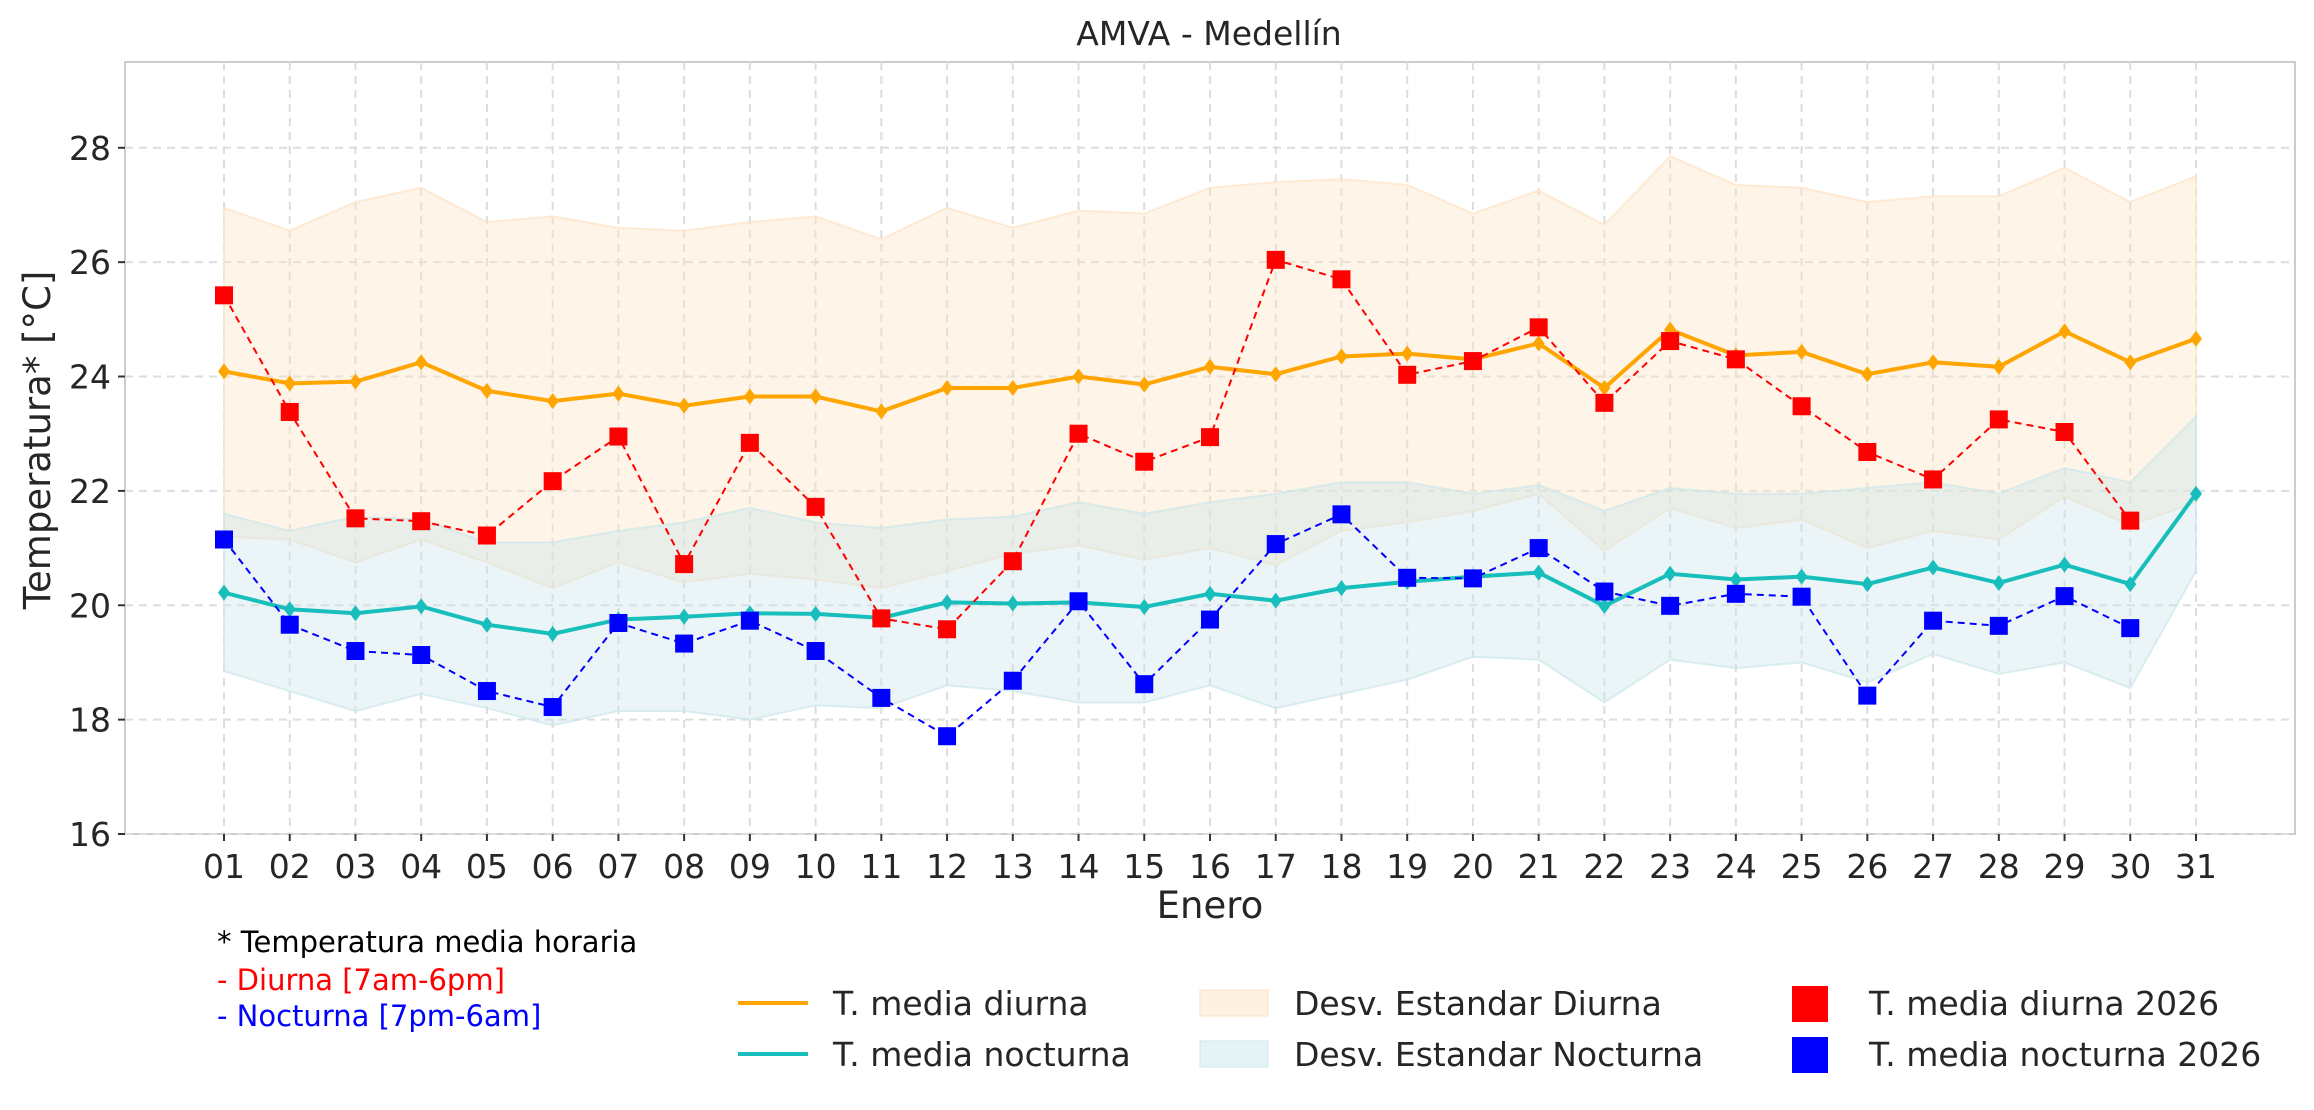 The image size is (2314, 1110). What do you see at coordinates (1341, 866) in the screenshot?
I see `x-tick-label: 18` at bounding box center [1341, 866].